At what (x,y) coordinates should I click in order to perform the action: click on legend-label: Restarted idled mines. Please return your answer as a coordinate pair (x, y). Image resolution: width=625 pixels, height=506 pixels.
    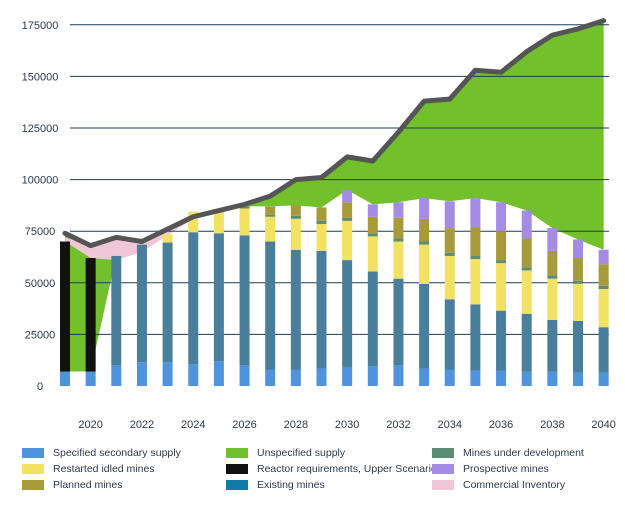
    Looking at the image, I should click on (104, 469).